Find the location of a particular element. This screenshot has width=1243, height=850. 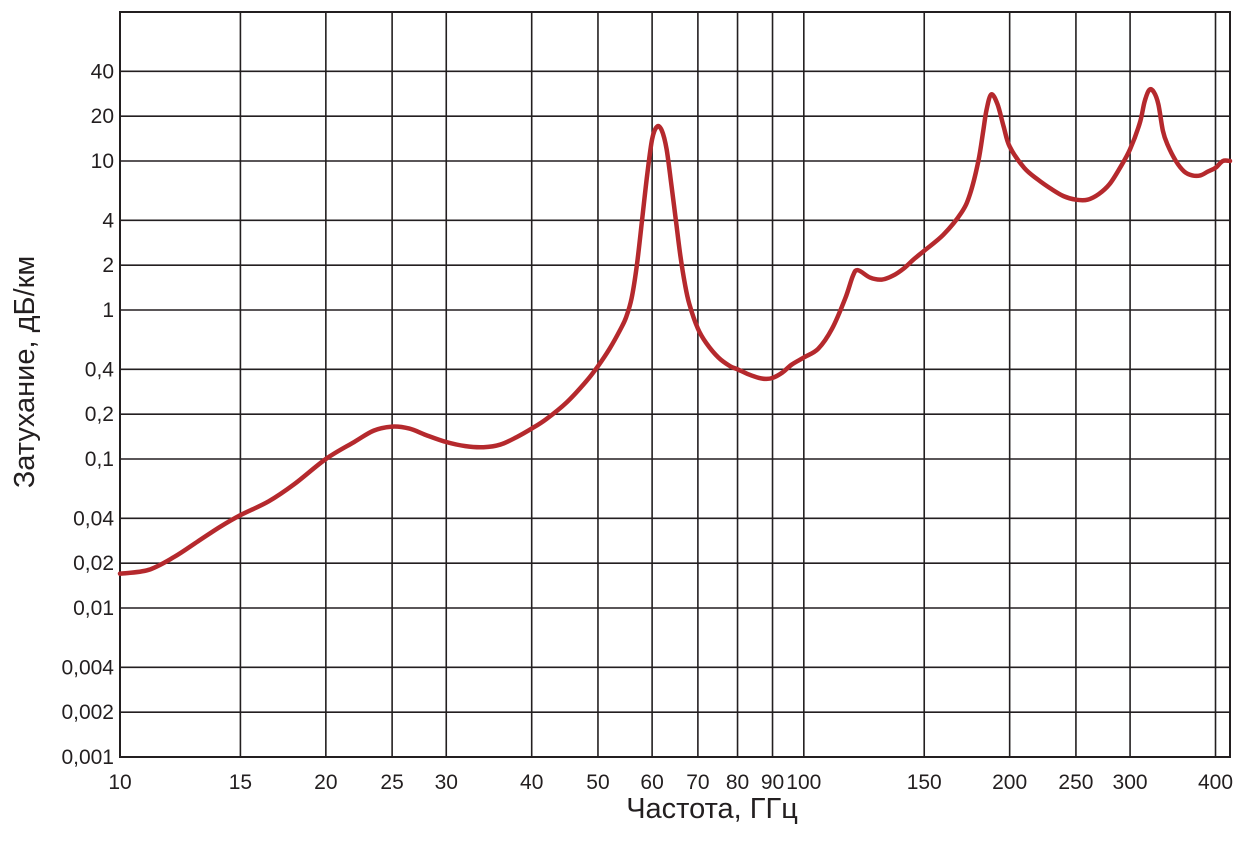

x-tick-label: 100 is located at coordinates (803, 782).